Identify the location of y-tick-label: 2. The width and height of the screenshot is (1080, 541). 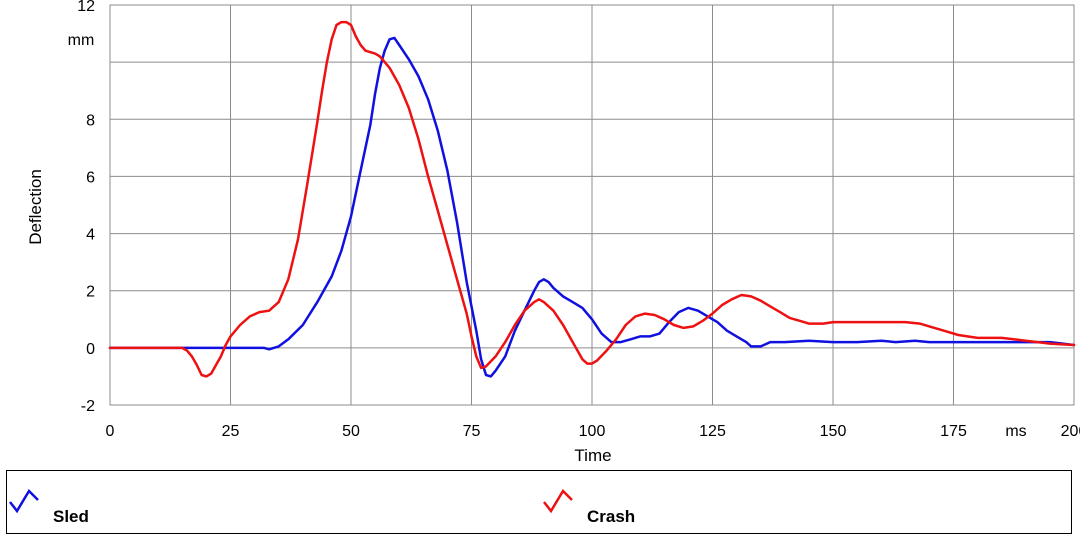
(90, 292).